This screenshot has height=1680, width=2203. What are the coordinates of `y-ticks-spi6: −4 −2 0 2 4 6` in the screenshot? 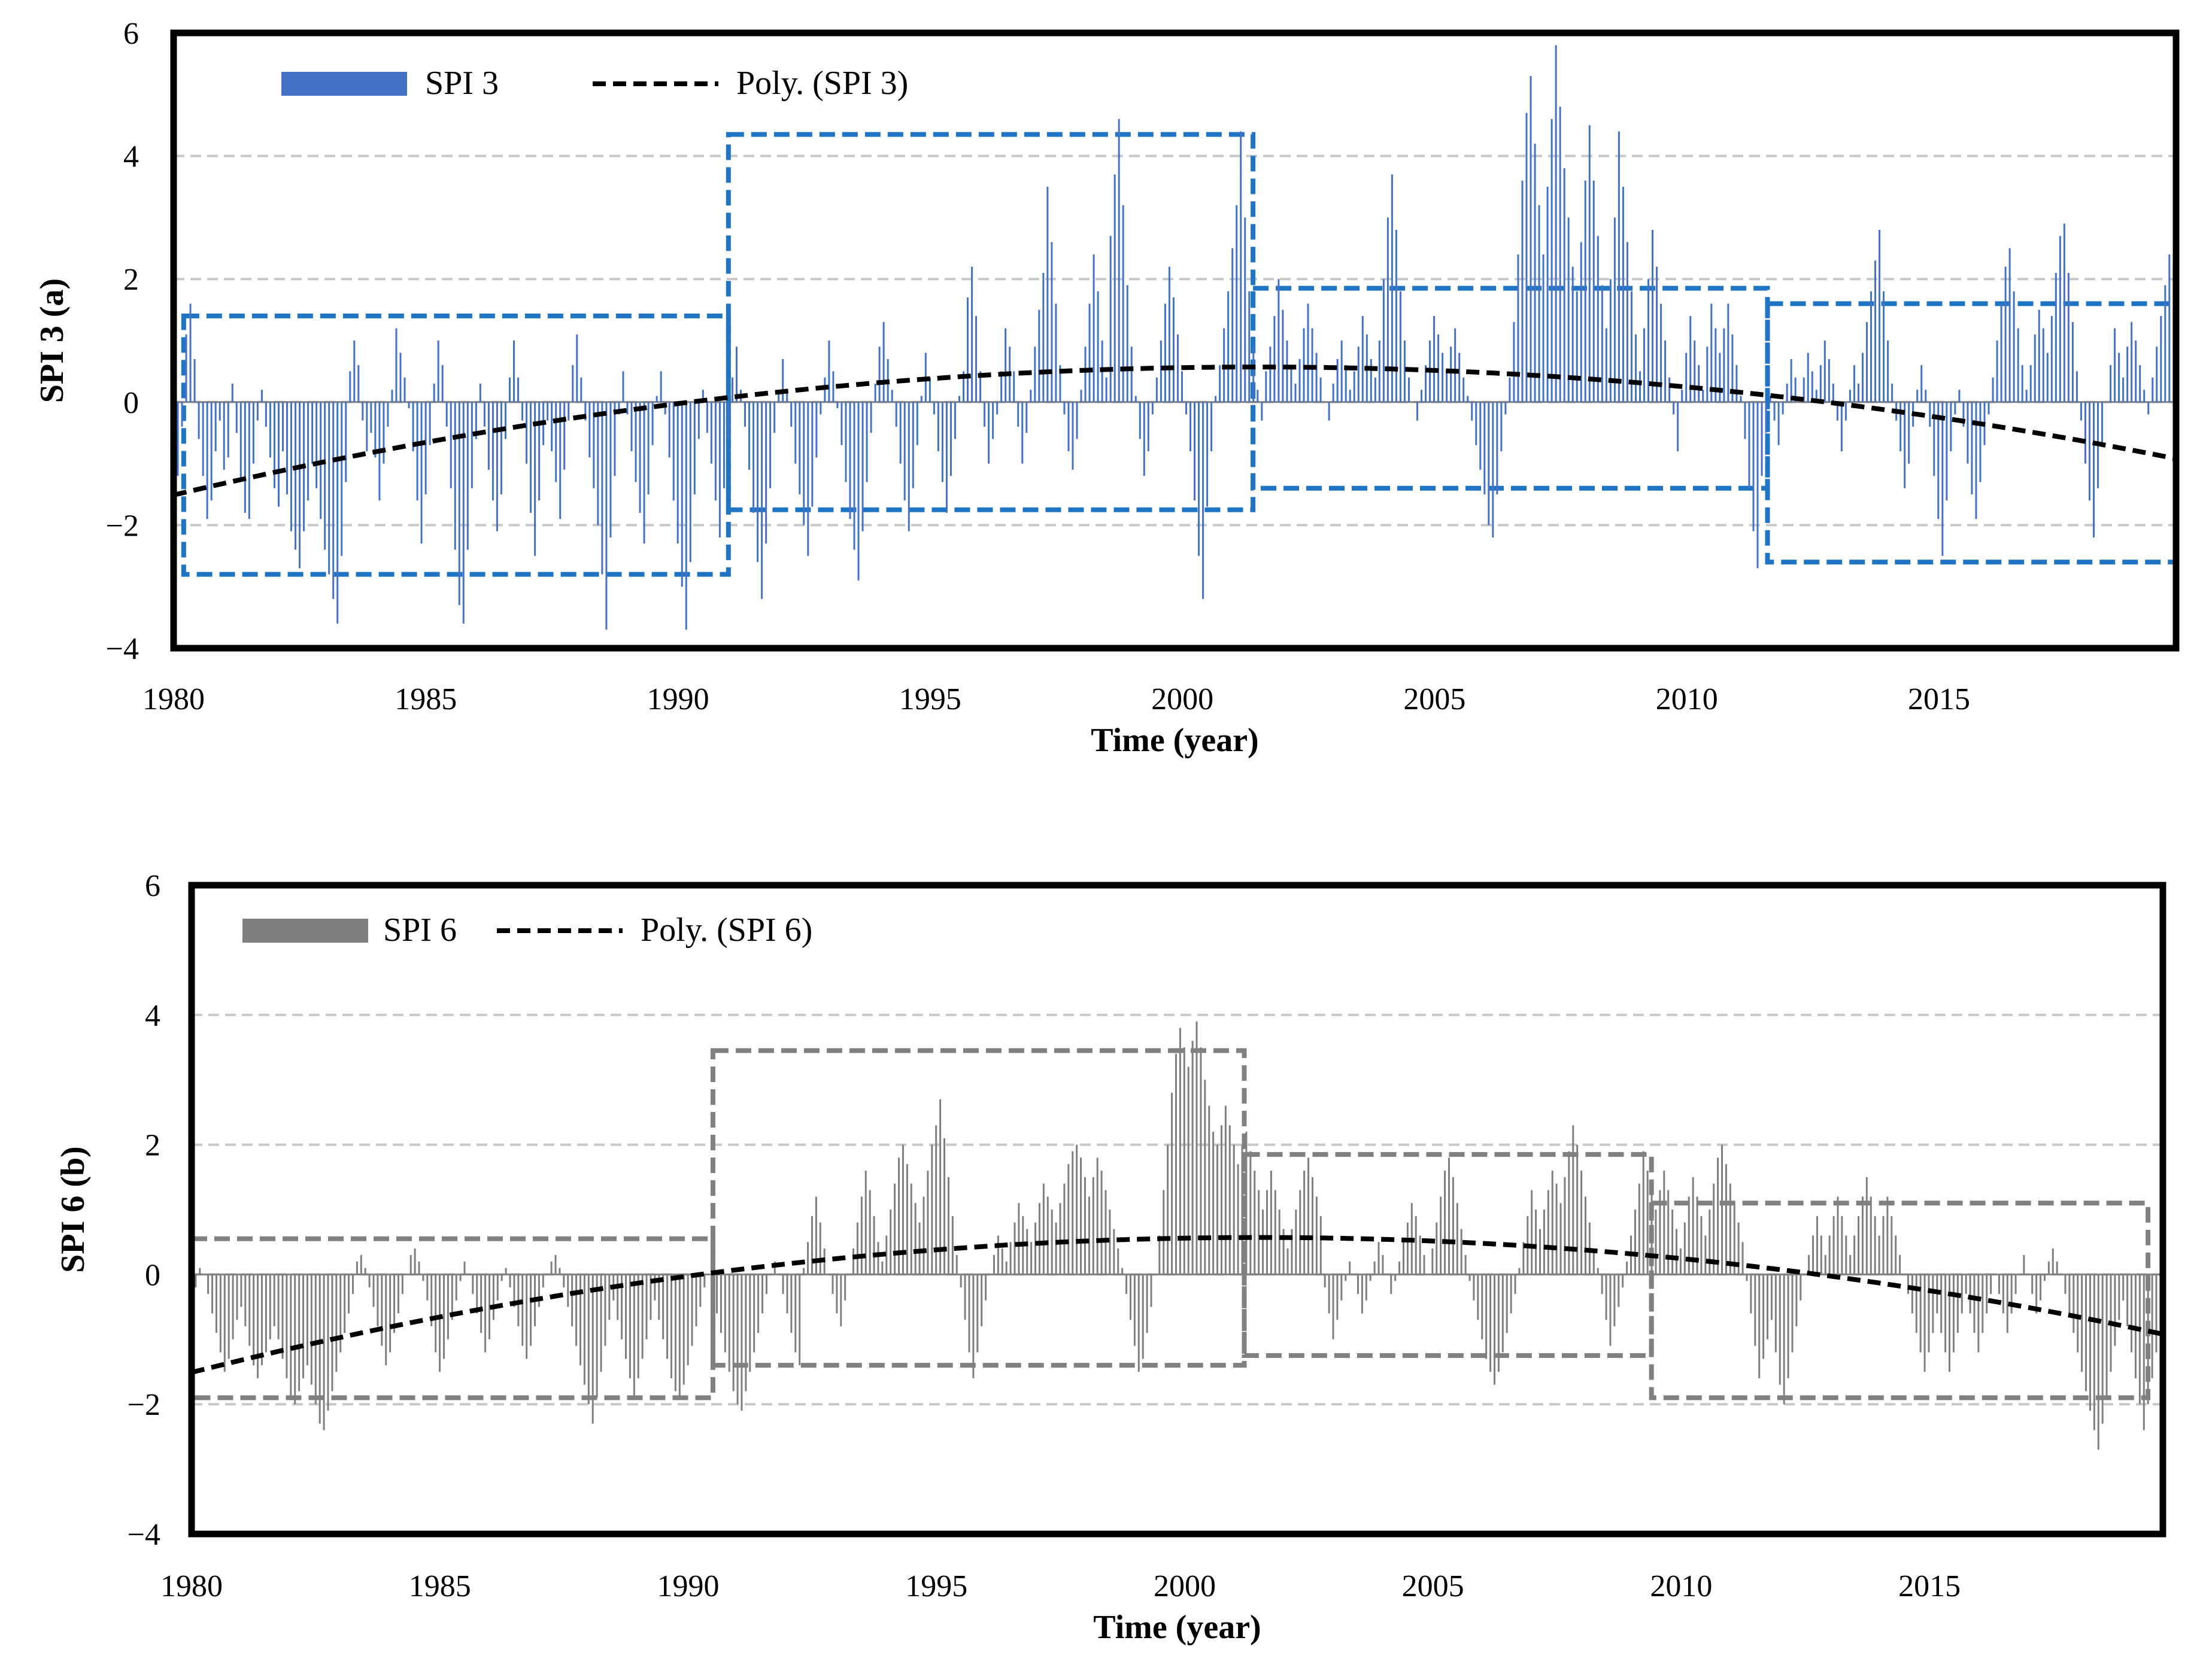 It's located at (144, 1210).